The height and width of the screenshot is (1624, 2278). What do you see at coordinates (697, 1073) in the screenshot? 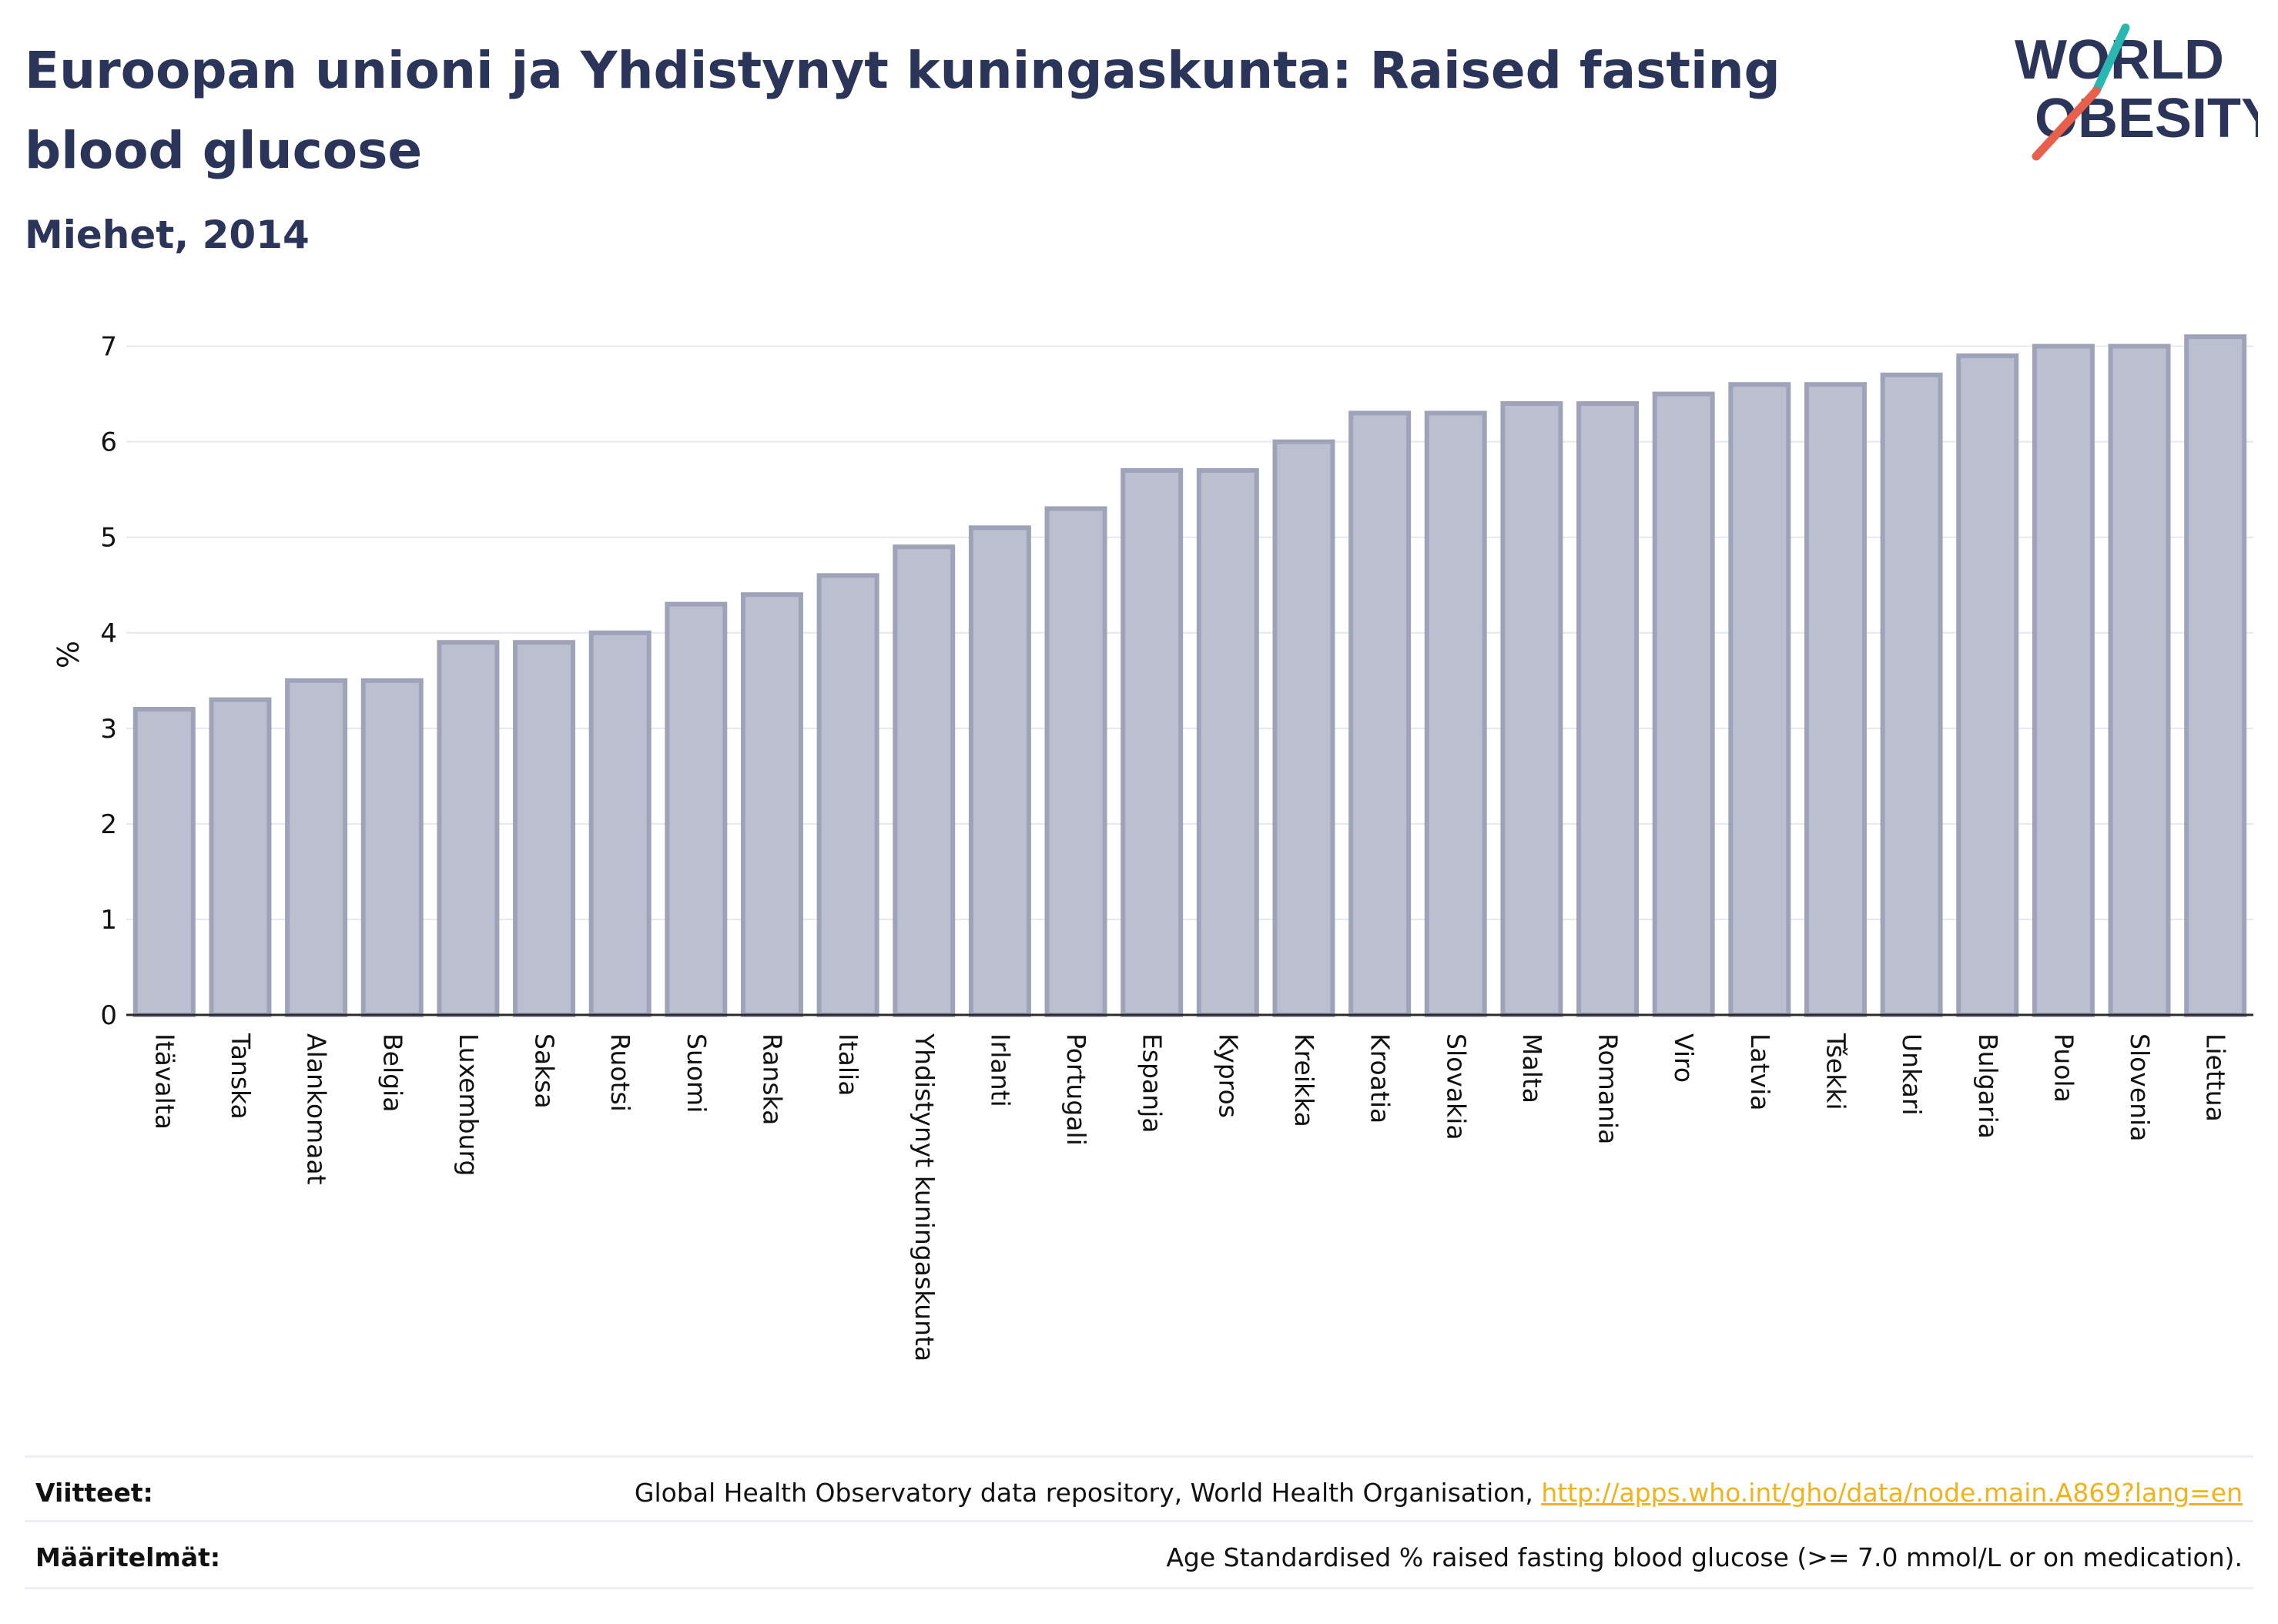
I see `x-tick-label: Suomi` at bounding box center [697, 1073].